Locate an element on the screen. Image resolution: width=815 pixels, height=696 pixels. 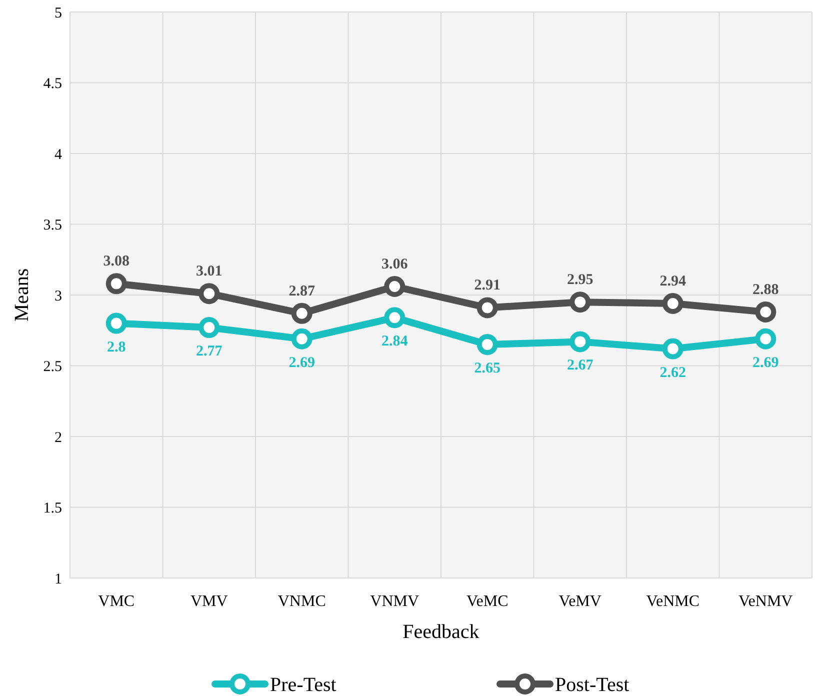
data-label: 2.8 is located at coordinates (116, 347).